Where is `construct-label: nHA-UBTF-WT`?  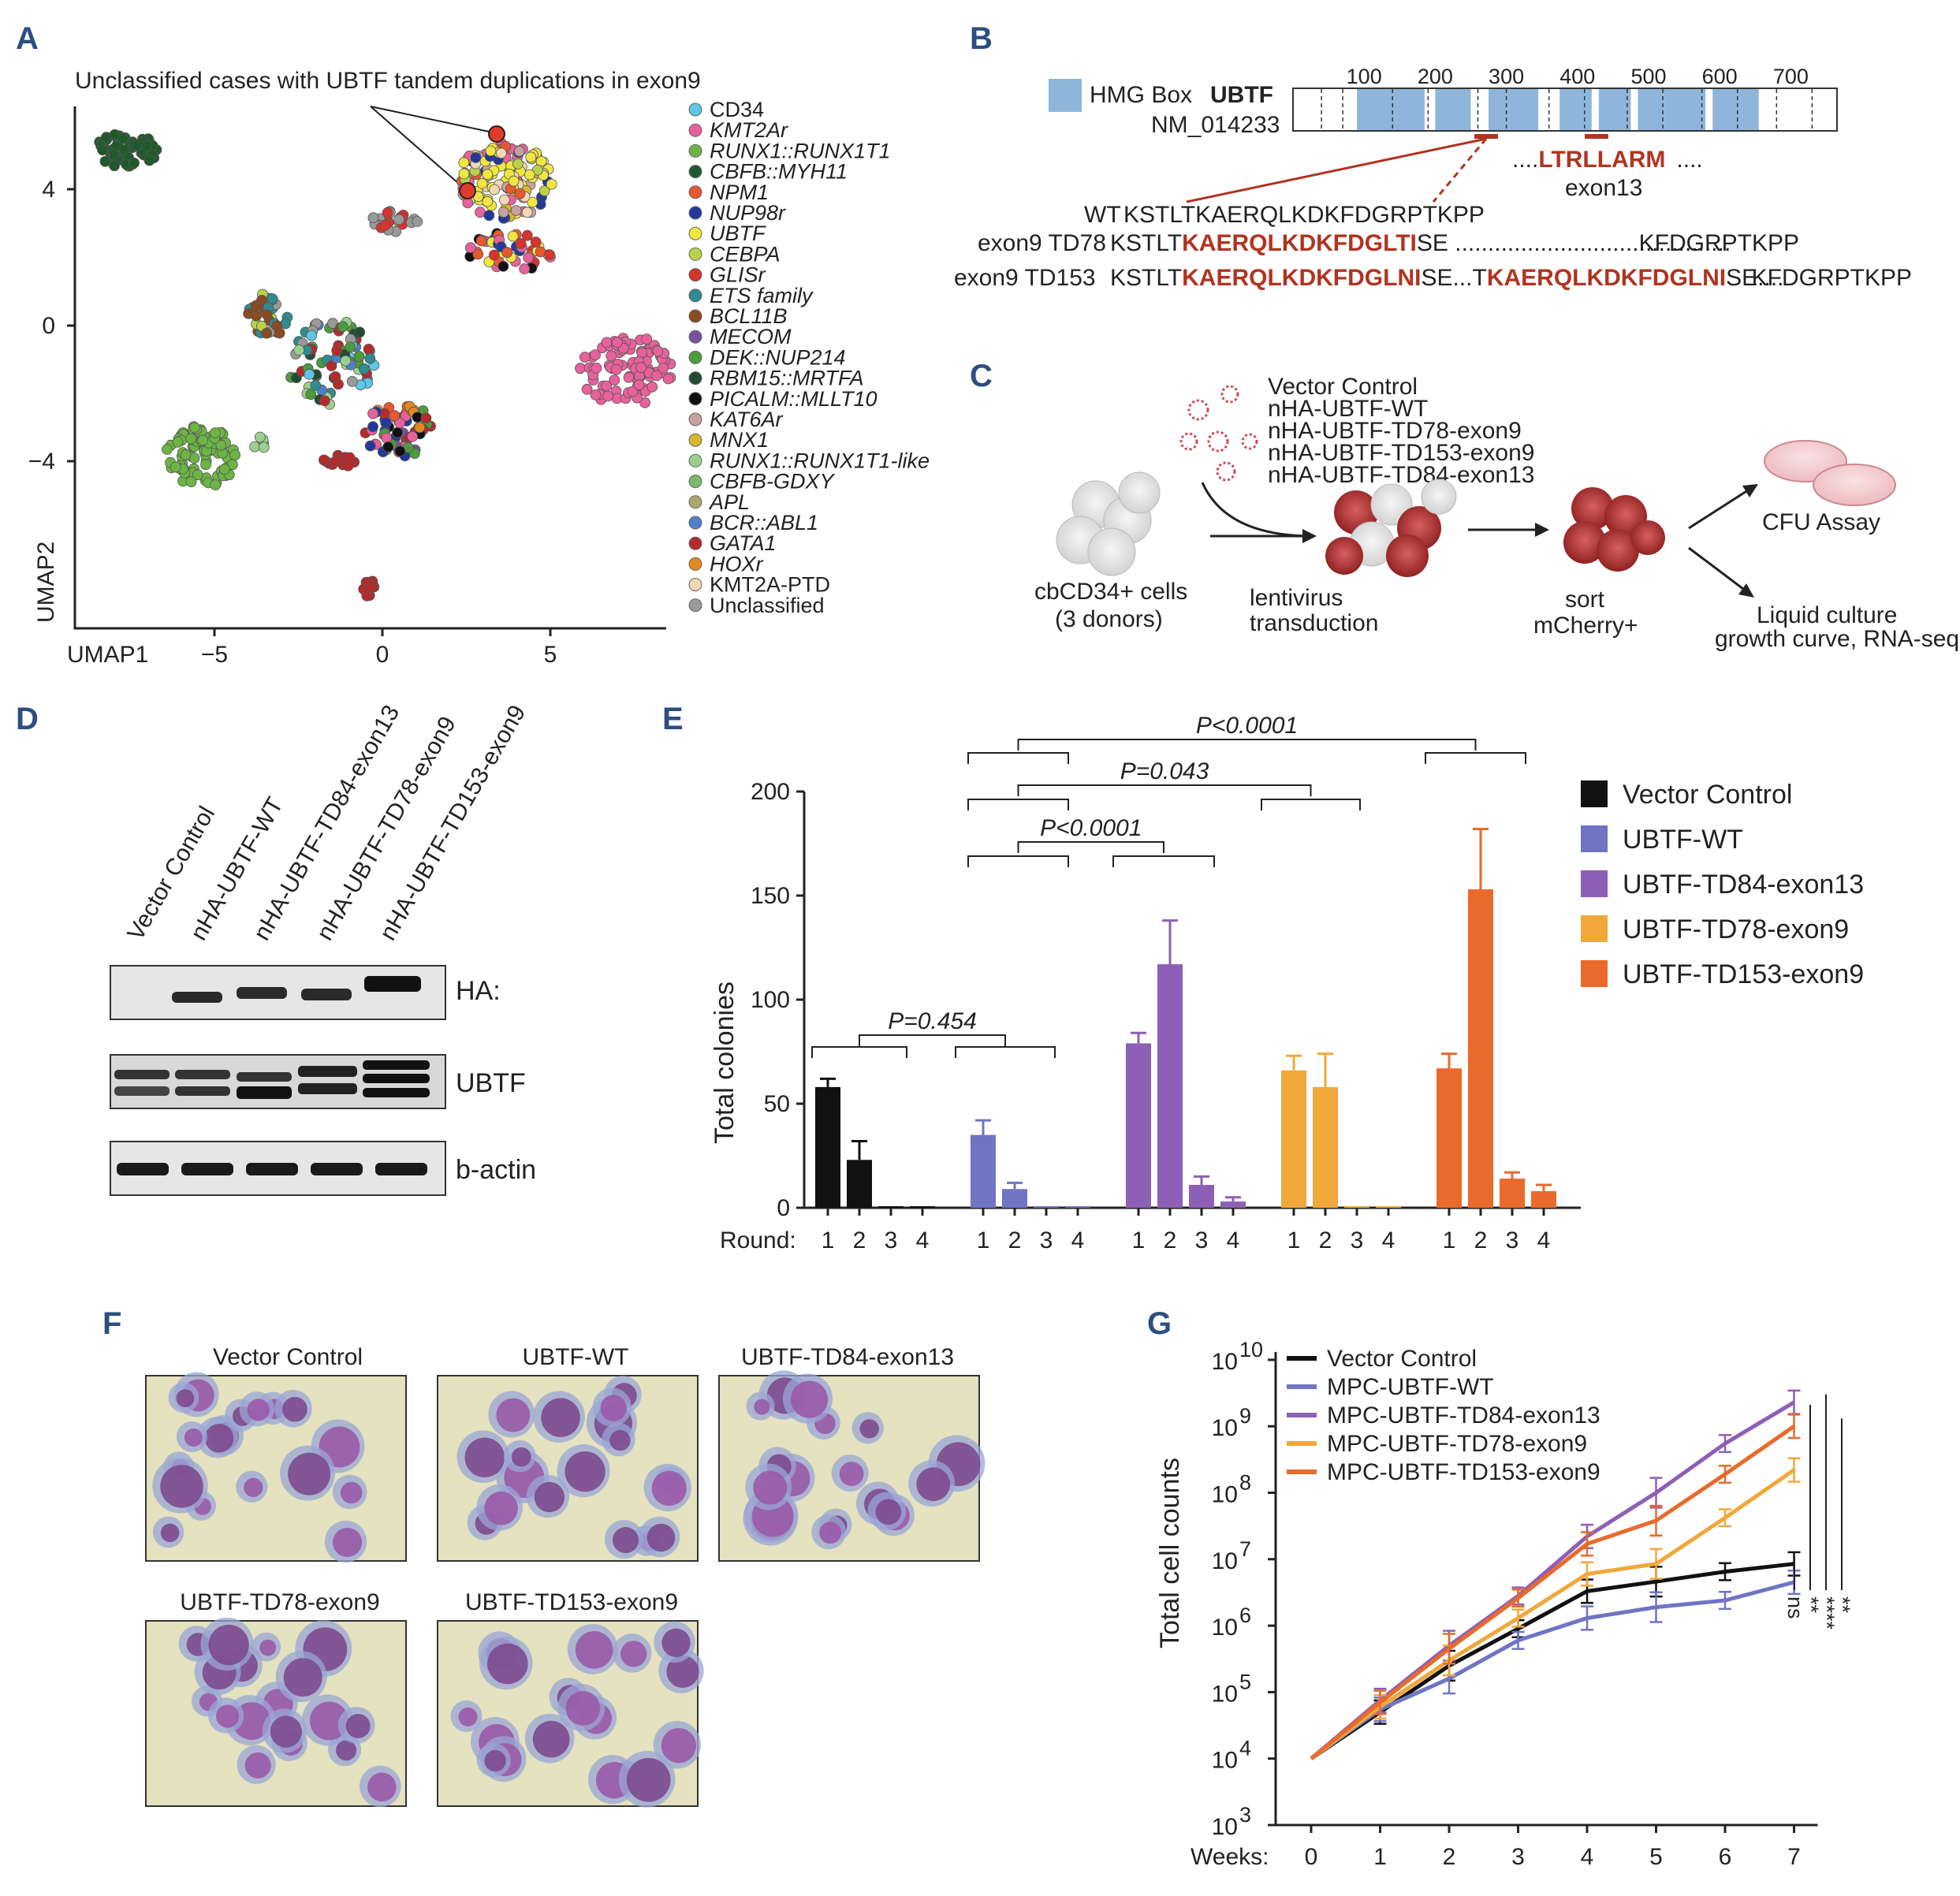
construct-label: nHA-UBTF-WT is located at coordinates (1348, 409).